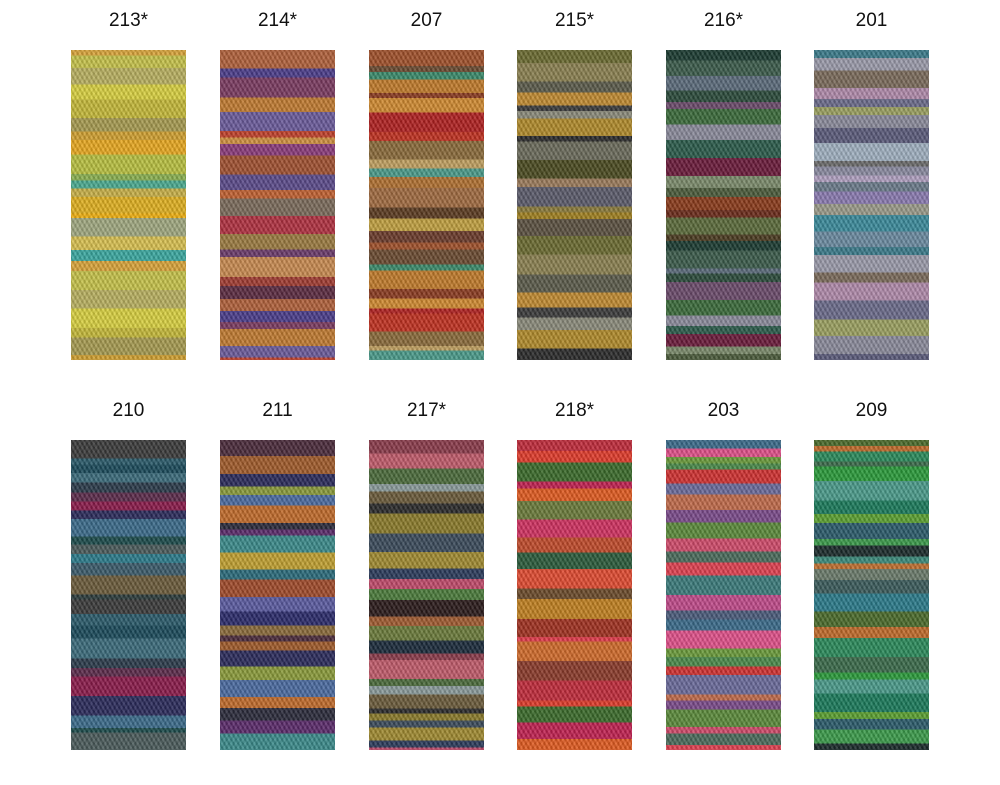  What do you see at coordinates (128, 410) in the screenshot?
I see `swatch-label: 210` at bounding box center [128, 410].